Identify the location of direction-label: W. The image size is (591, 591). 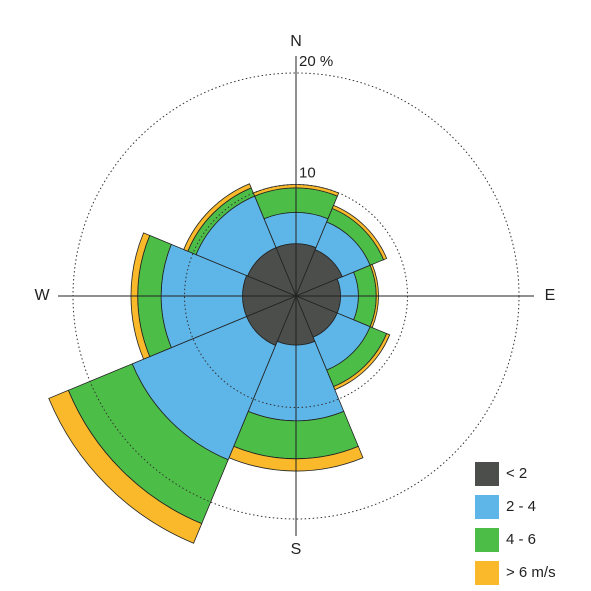
(42, 295).